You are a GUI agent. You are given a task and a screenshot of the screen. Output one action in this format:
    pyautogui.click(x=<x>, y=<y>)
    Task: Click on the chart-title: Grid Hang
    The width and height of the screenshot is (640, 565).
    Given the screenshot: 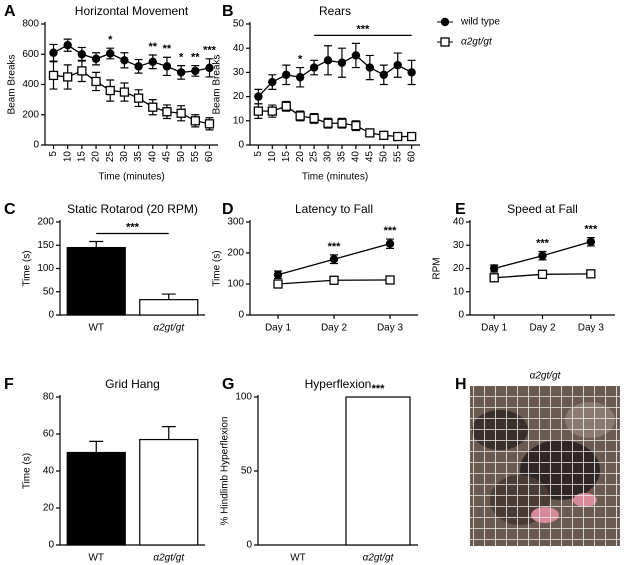 What is the action you would take?
    pyautogui.click(x=132, y=384)
    